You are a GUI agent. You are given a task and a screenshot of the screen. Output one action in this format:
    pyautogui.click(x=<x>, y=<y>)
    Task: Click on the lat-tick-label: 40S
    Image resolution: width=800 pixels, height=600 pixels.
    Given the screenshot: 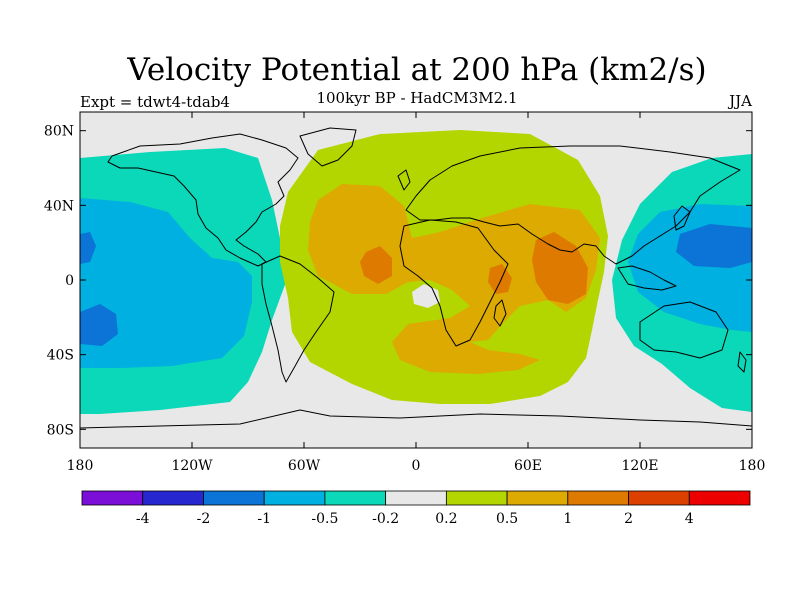 What is the action you would take?
    pyautogui.click(x=60, y=356)
    